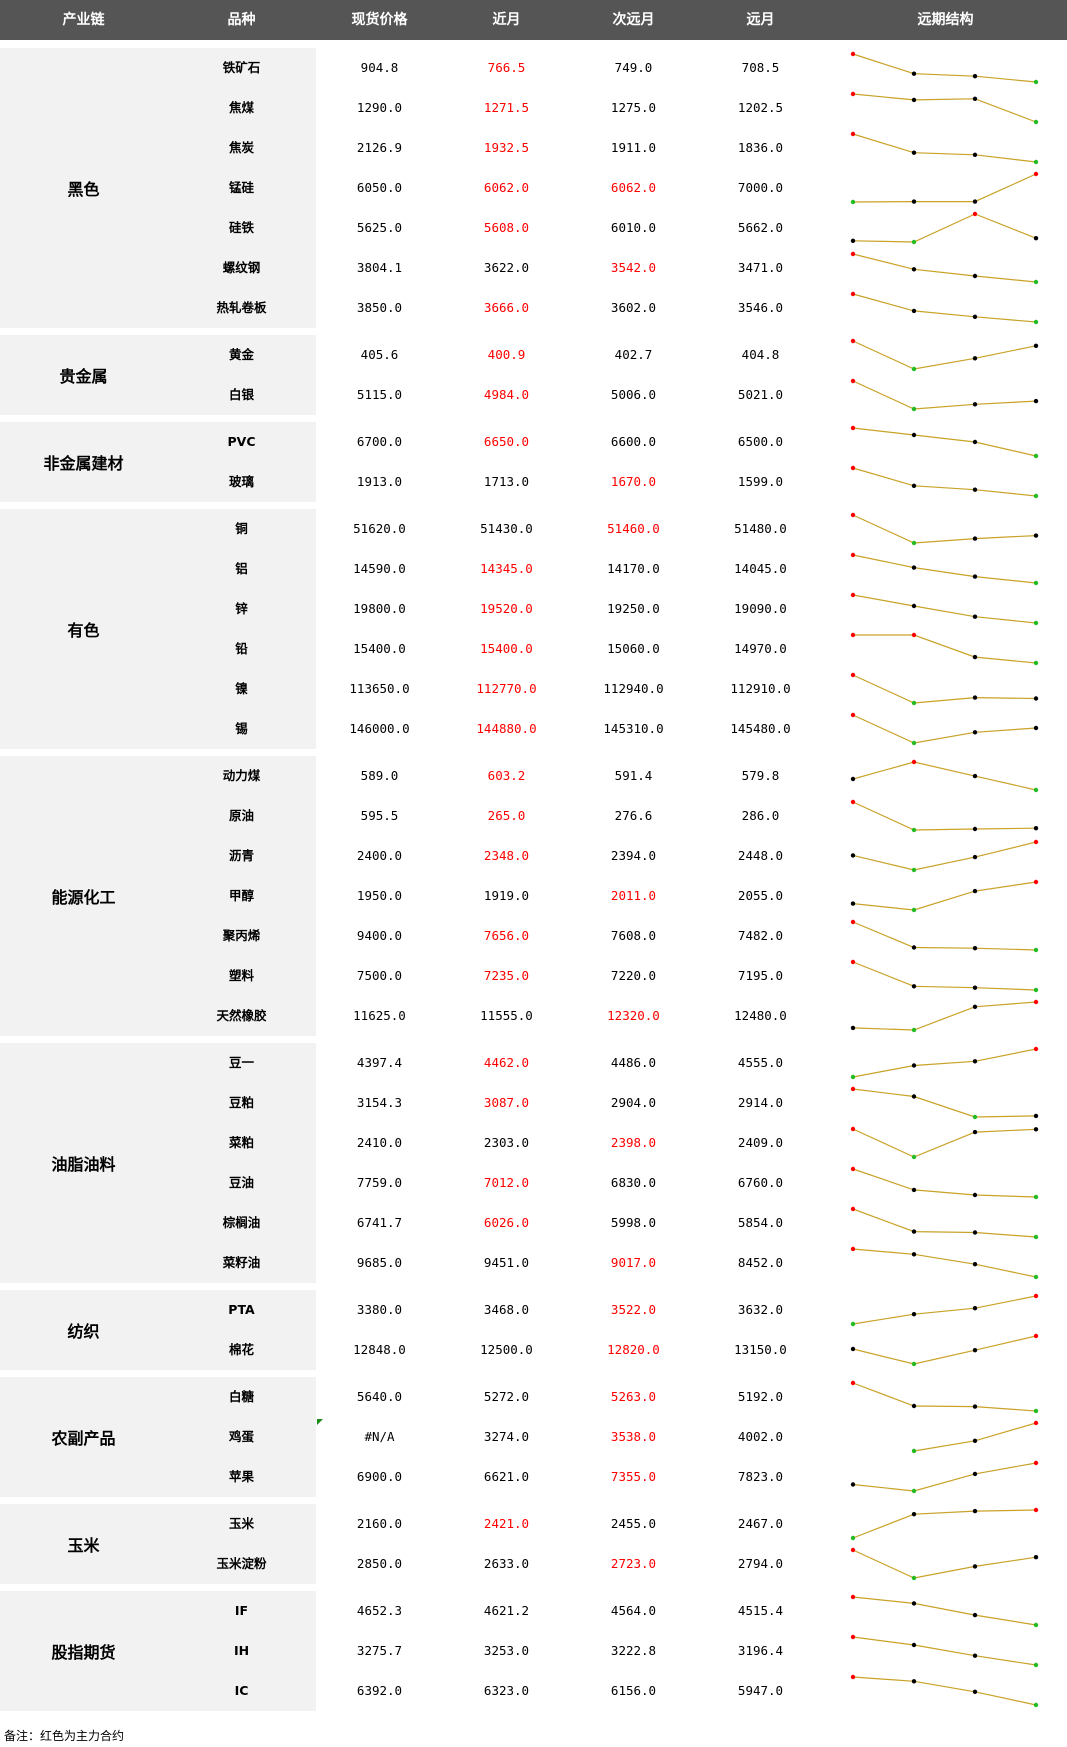 Image resolution: width=1067 pixels, height=1747 pixels. Describe the element at coordinates (633, 354) in the screenshot. I see `price-next: 402.7` at that location.